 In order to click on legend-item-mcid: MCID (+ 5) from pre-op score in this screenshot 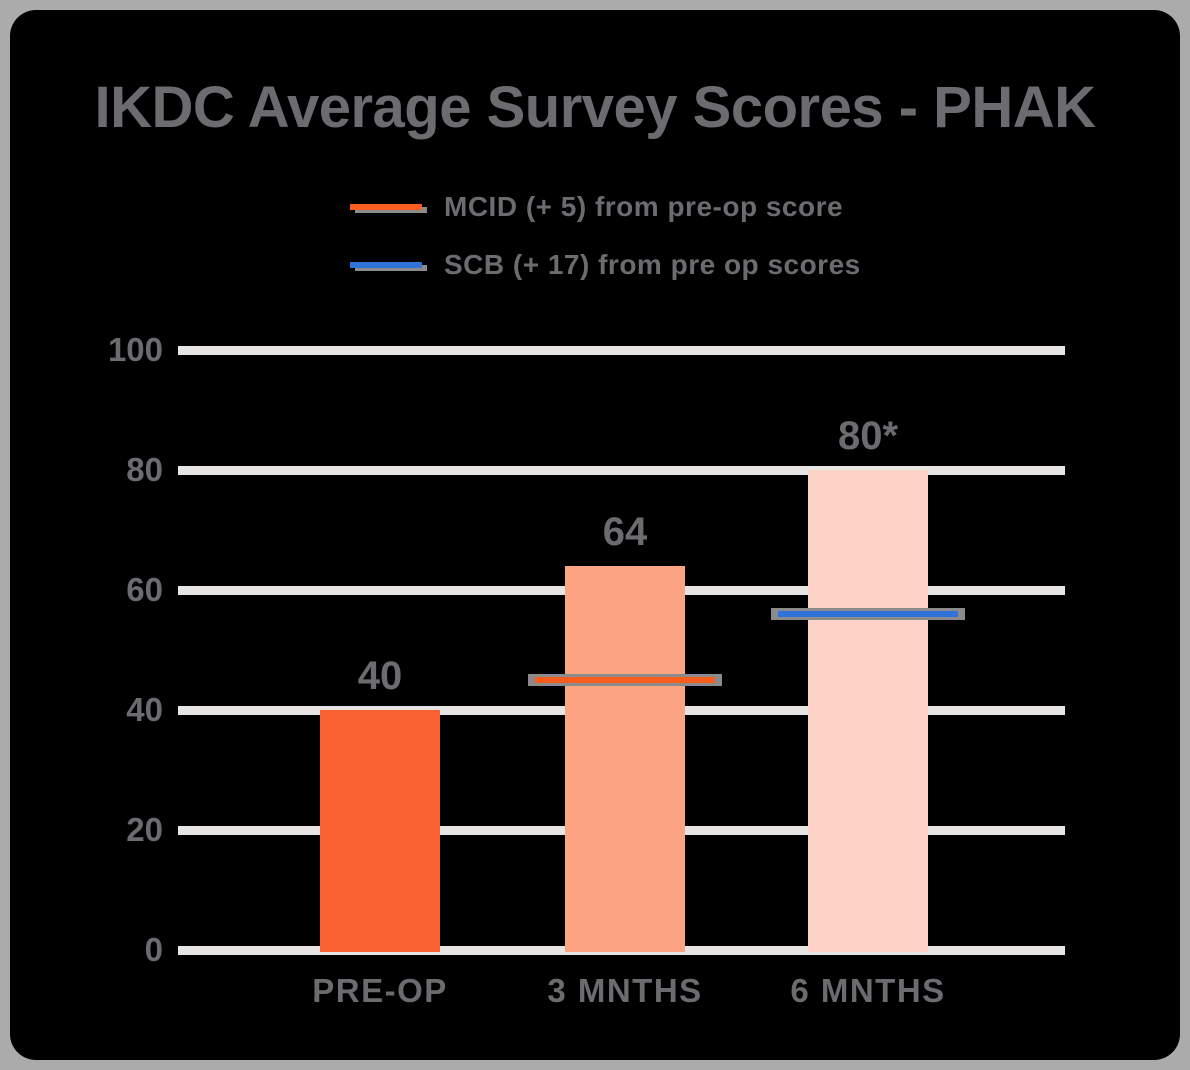, I will do `click(605, 207)`.